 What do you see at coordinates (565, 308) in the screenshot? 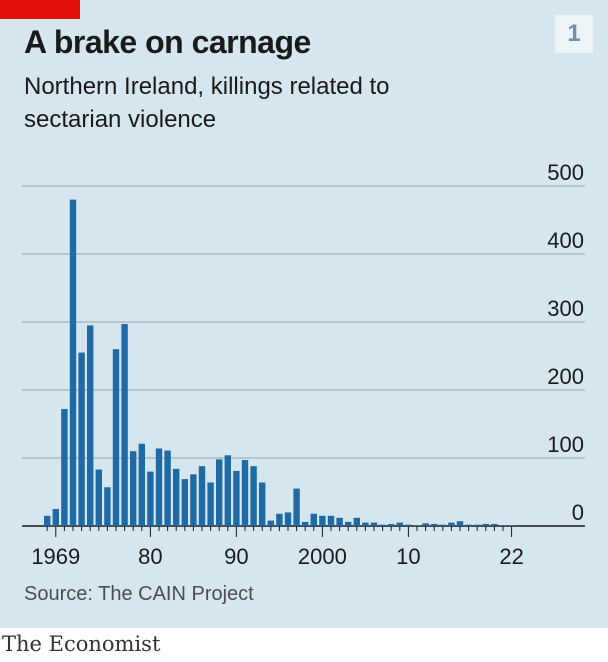
I see `y-tick-label: 300` at bounding box center [565, 308].